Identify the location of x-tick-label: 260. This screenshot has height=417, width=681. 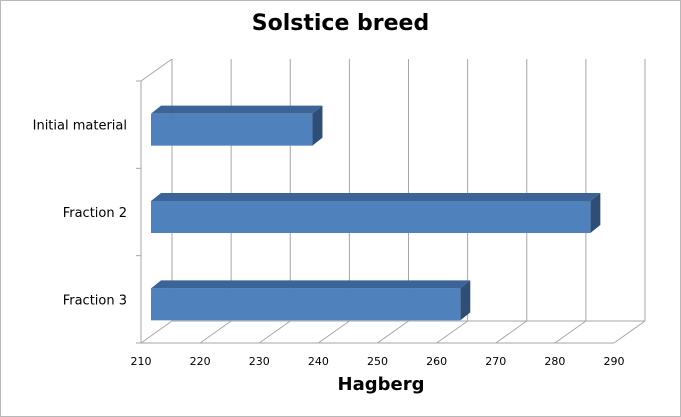
(436, 361).